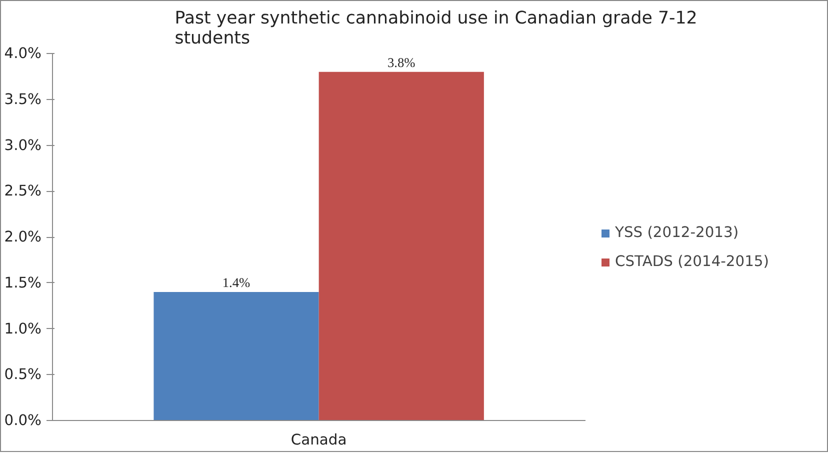 Image resolution: width=828 pixels, height=464 pixels. Describe the element at coordinates (23, 283) in the screenshot. I see `y-tick-label: 1.5%` at that location.